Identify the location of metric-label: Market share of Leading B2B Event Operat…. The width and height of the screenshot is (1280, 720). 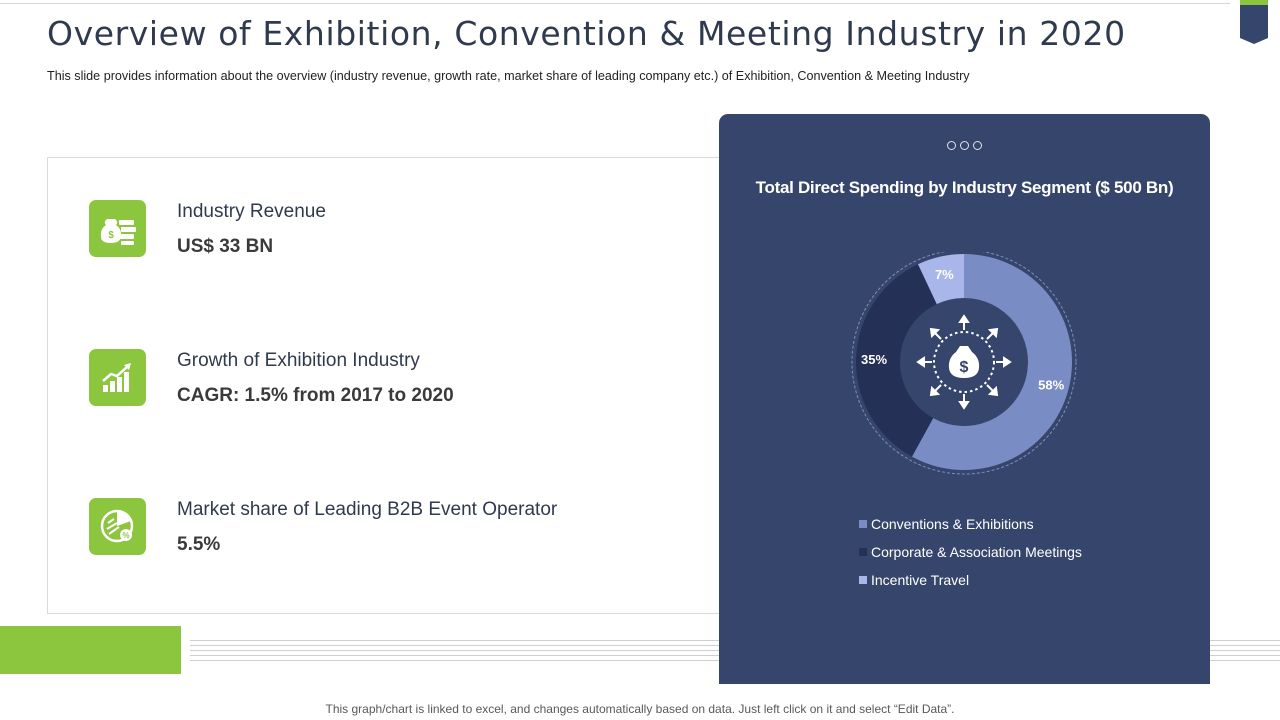
(367, 509).